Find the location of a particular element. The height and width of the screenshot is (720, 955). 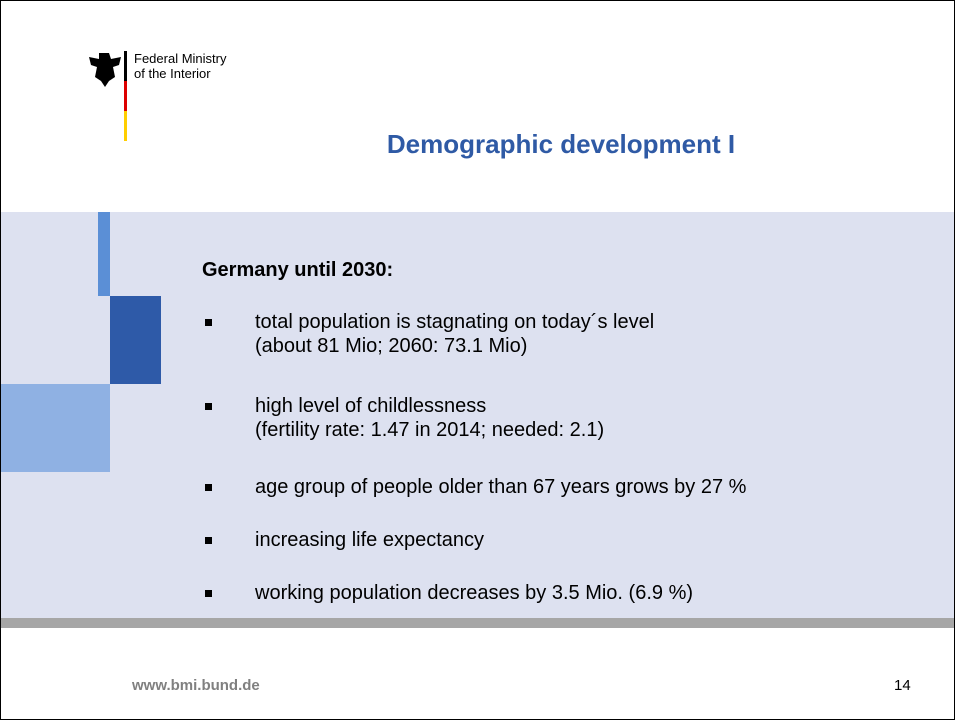

footer-bar is located at coordinates (477, 623).